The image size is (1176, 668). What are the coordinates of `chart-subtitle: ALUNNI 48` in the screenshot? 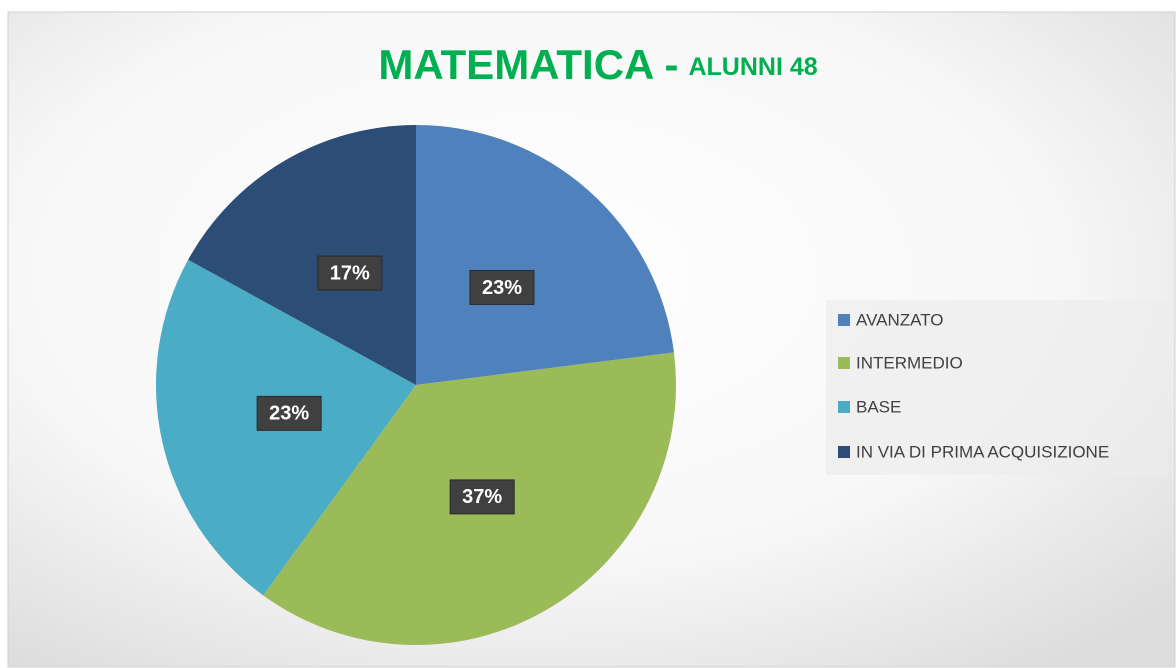 It's located at (752, 67).